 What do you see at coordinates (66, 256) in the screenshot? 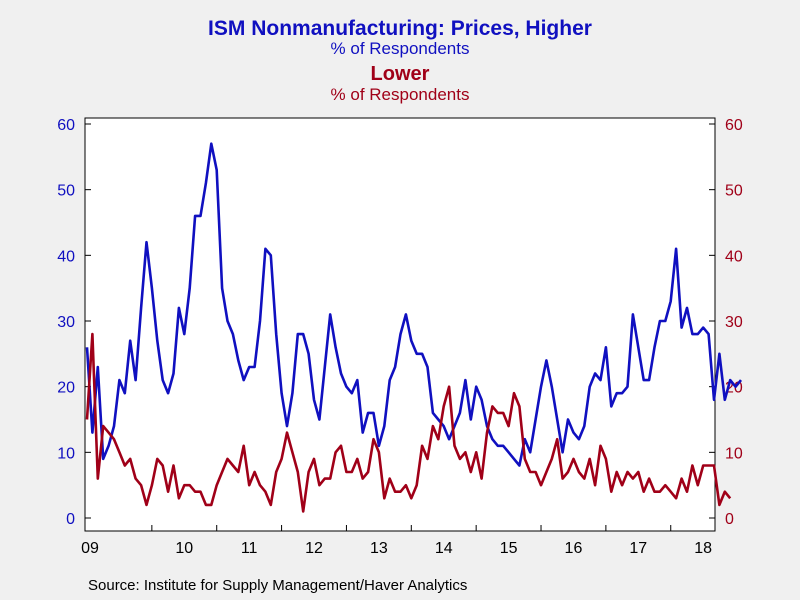
I see `y-left-tick-label: 40` at bounding box center [66, 256].